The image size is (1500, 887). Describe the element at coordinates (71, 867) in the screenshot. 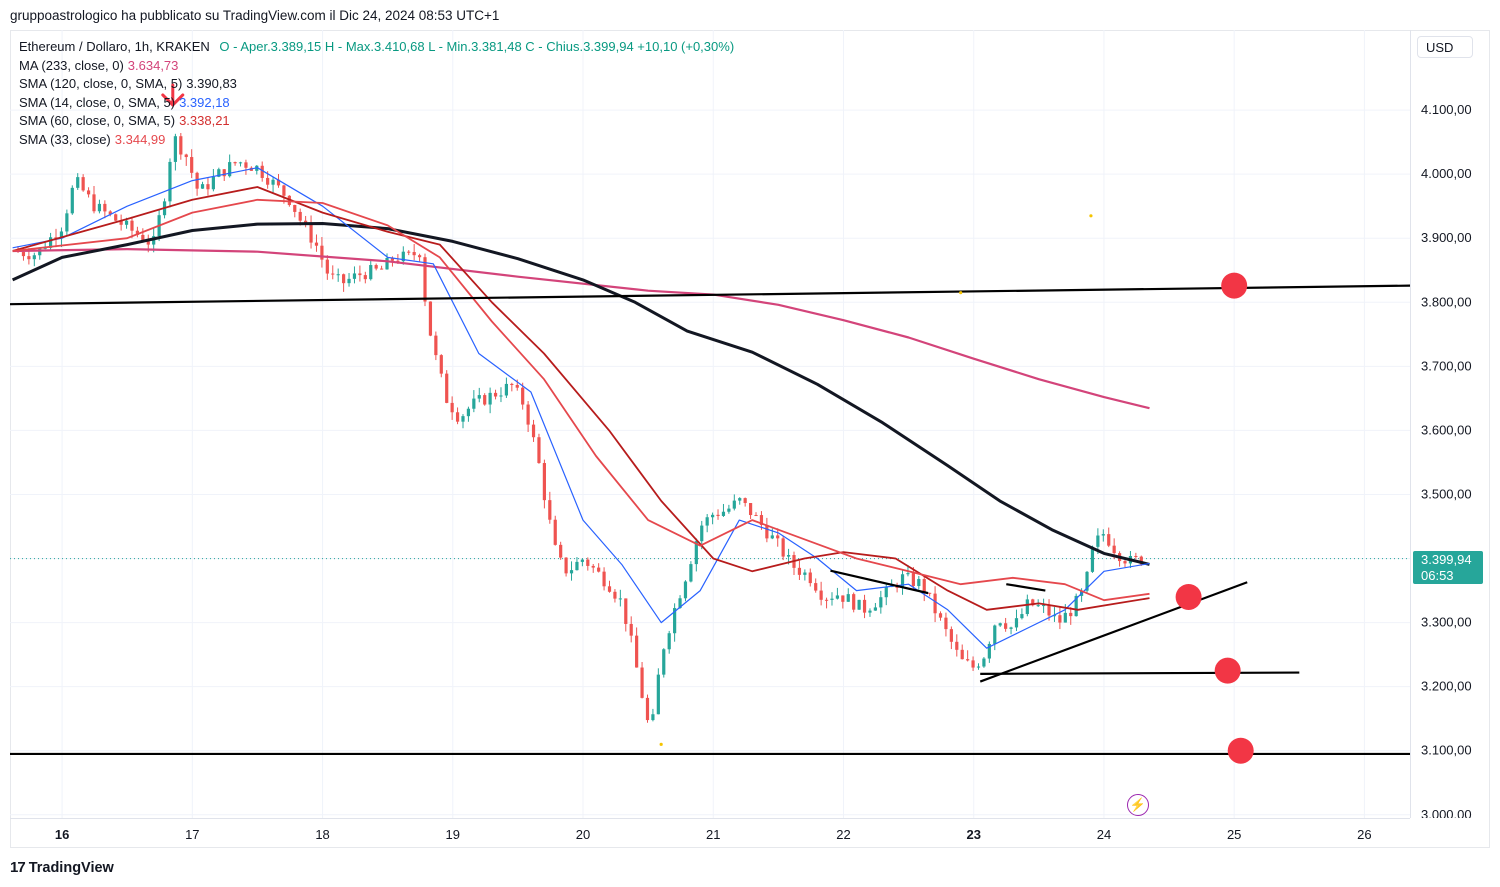

I see `brand-name: TradingView` at that location.